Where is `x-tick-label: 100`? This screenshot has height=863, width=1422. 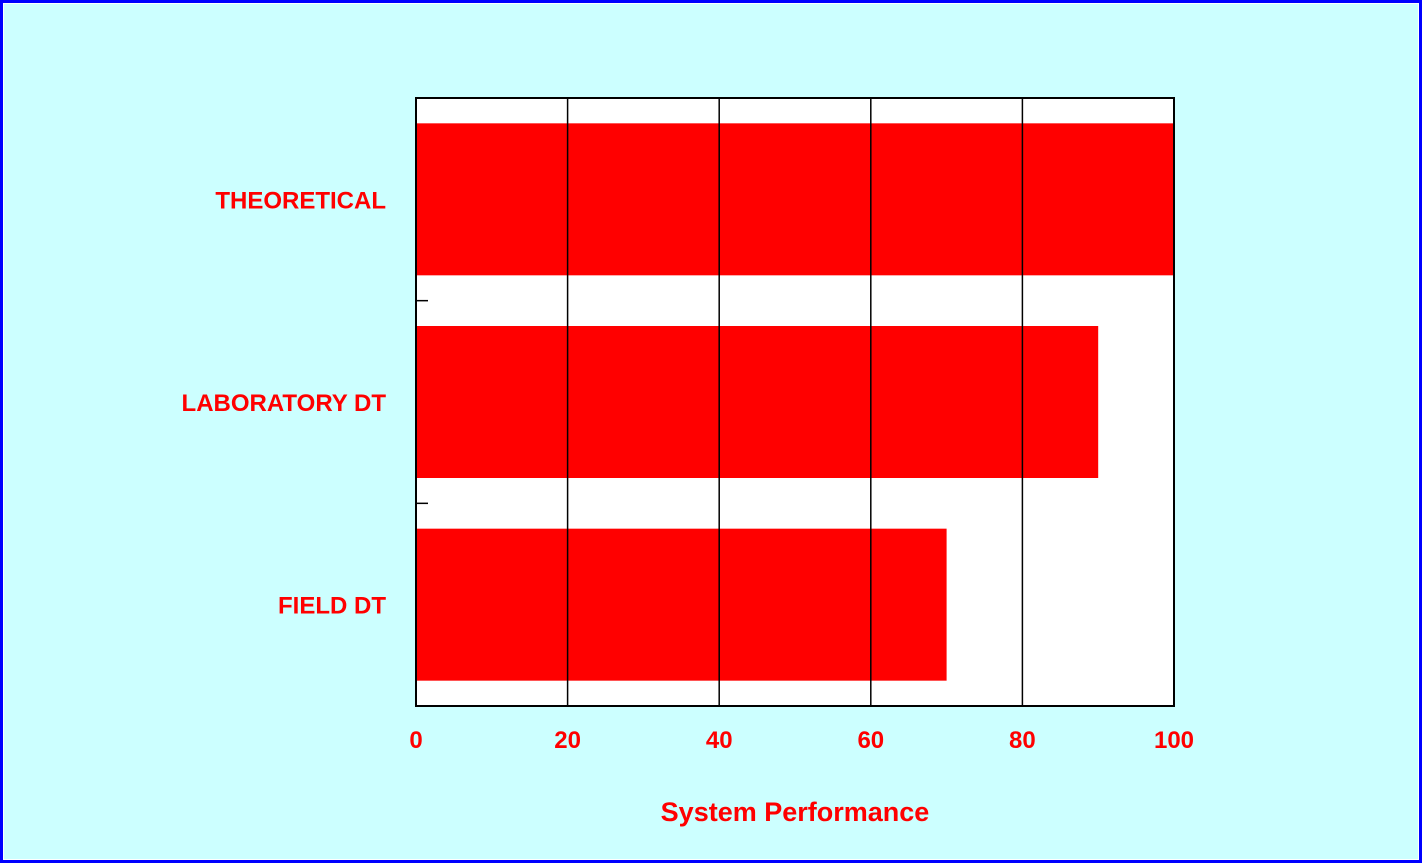
x-tick-label: 100 is located at coordinates (1174, 740).